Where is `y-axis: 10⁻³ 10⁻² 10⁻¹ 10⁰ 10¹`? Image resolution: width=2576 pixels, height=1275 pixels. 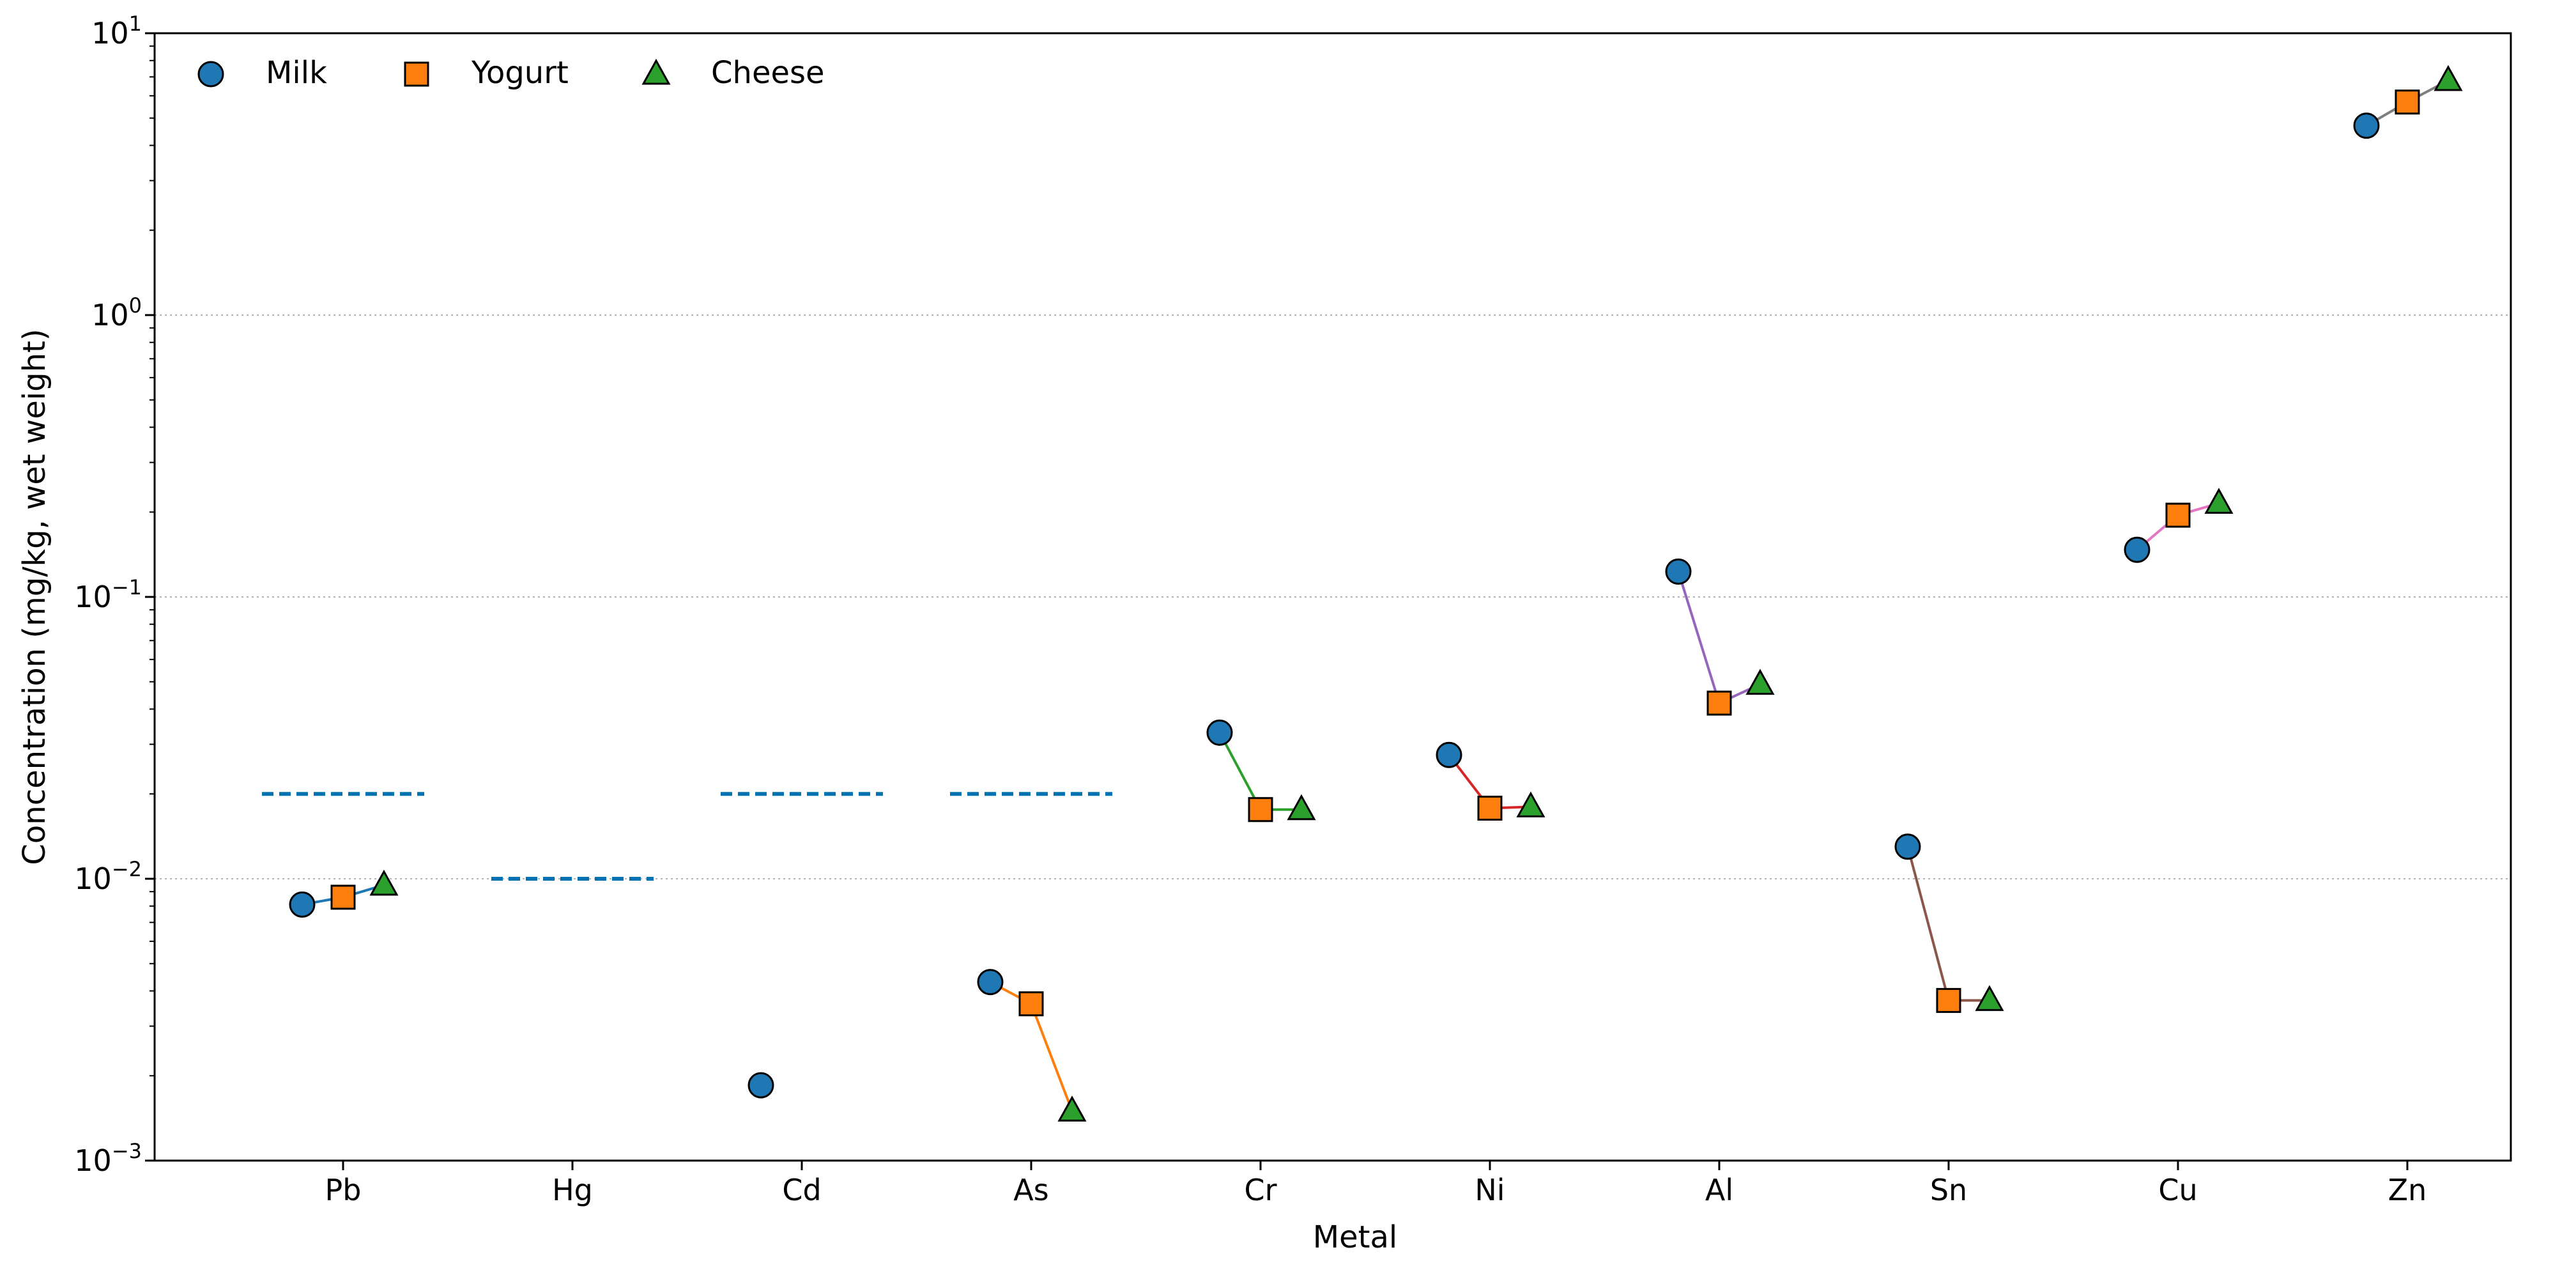
y-axis: 10⁻³ 10⁻² 10⁻¹ 10⁰ 10¹ is located at coordinates (114, 595).